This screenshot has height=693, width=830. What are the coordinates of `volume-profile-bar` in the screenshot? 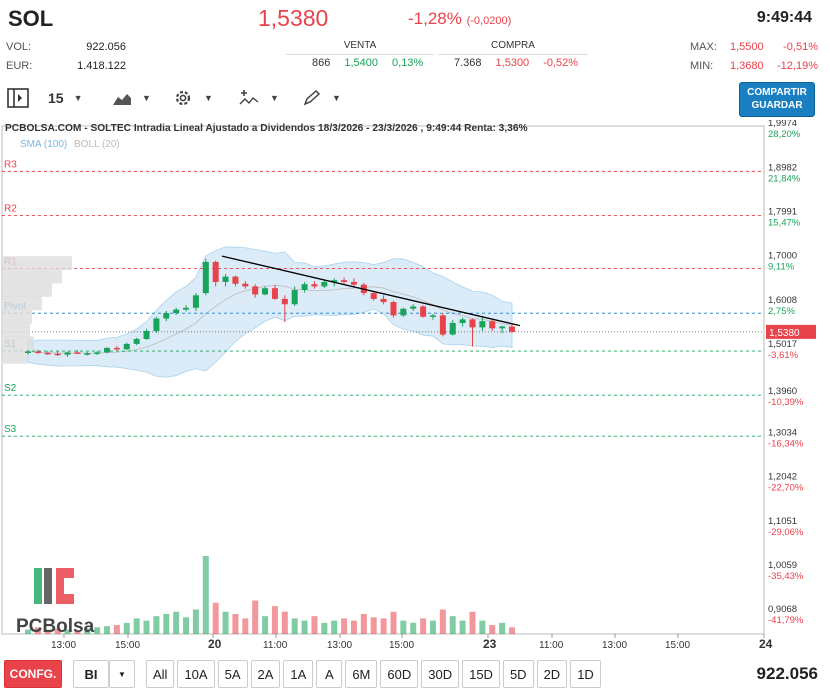 It's located at (37, 263).